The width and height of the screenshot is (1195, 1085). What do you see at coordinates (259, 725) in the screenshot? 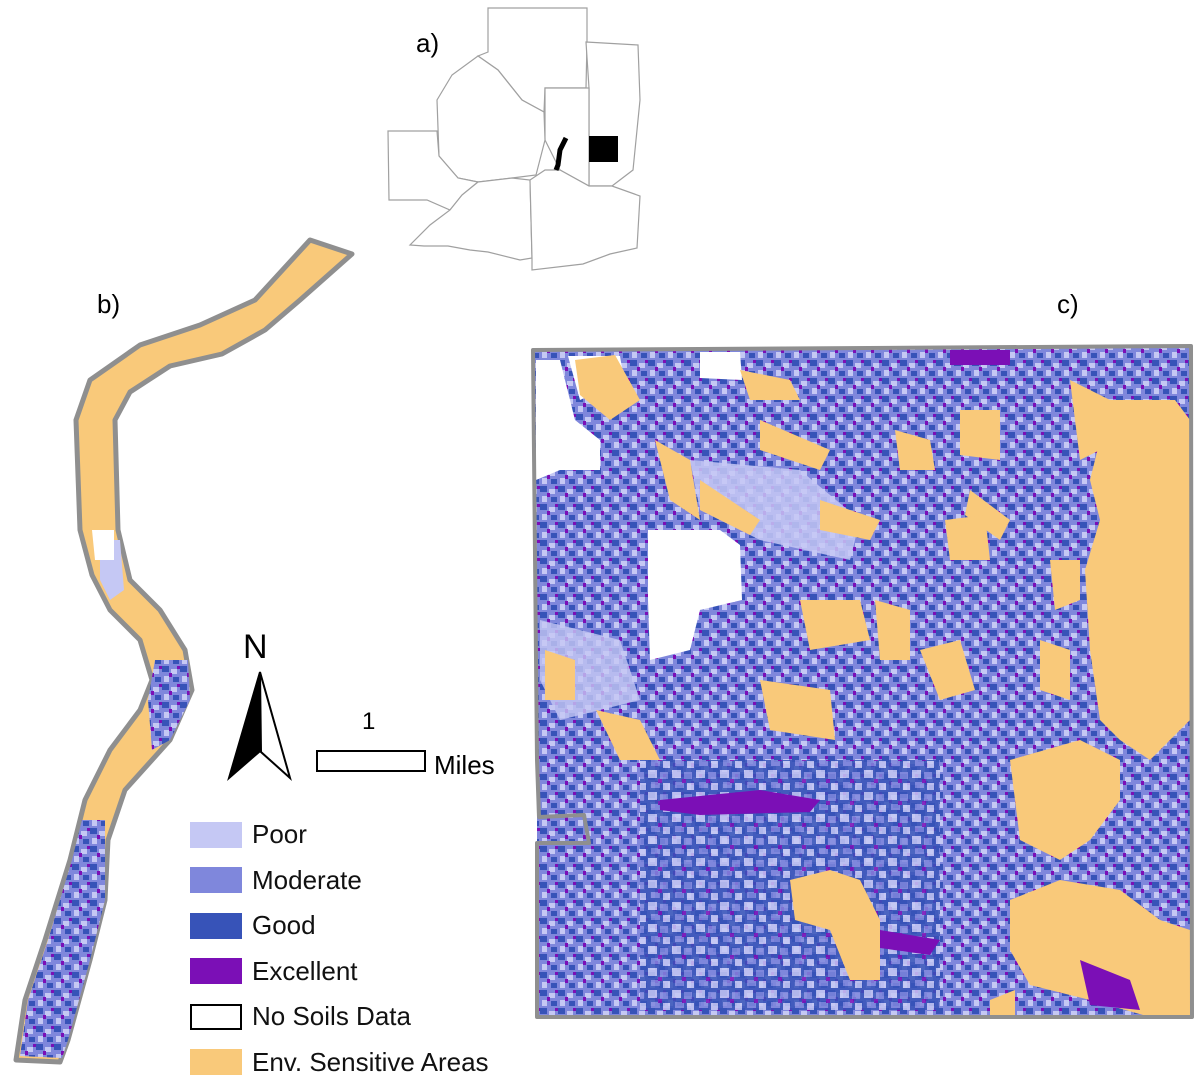
I see `north-arrow-icon` at bounding box center [259, 725].